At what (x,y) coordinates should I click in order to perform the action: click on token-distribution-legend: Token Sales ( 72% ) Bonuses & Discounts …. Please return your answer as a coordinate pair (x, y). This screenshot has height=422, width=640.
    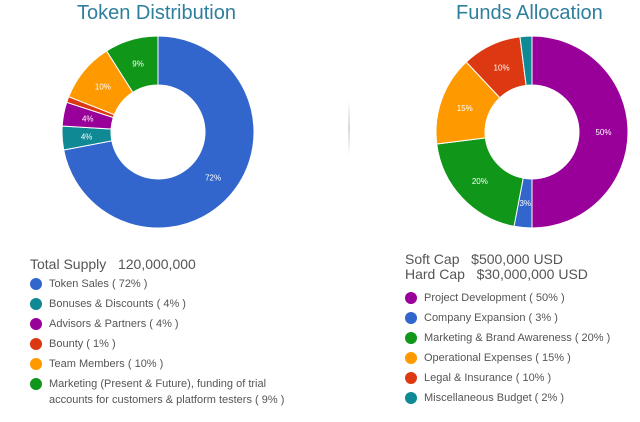
    Looking at the image, I should click on (175, 344).